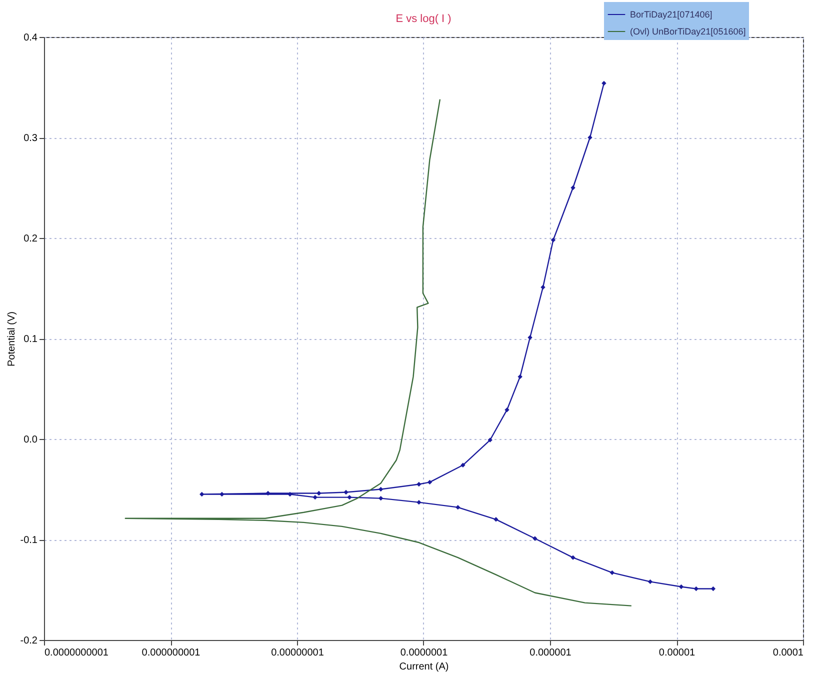  Describe the element at coordinates (671, 15) in the screenshot. I see `legend-label: BorTiDay21[071406]` at that location.